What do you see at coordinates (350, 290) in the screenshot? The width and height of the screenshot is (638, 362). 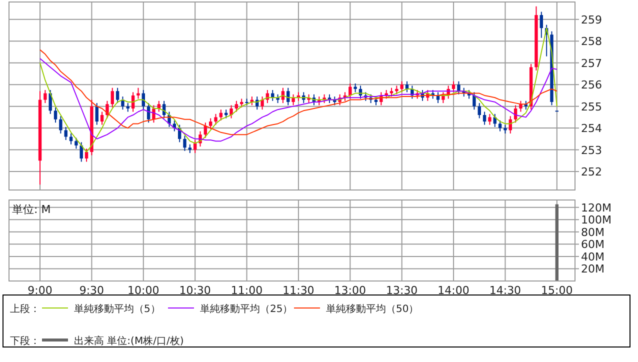 I see `x-tick-label: 13:00` at bounding box center [350, 290].